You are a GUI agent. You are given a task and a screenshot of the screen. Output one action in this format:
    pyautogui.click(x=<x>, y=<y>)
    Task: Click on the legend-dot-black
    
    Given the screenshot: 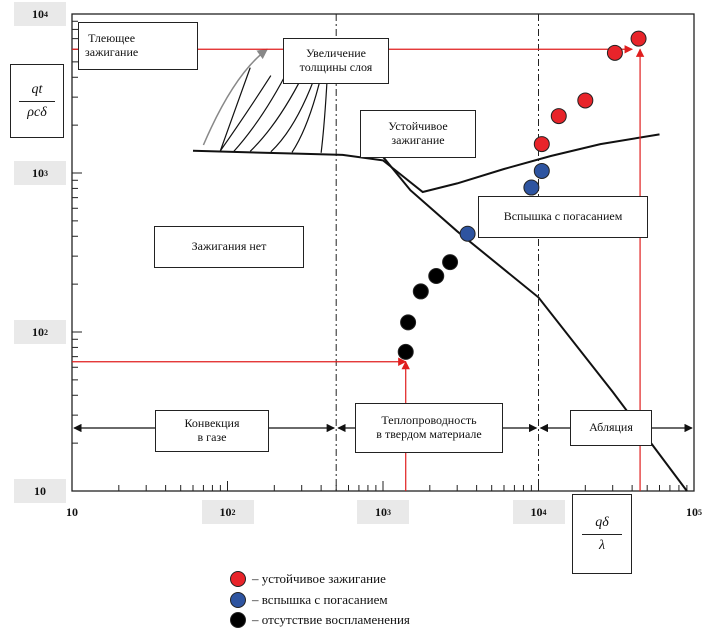 What is the action you would take?
    pyautogui.click(x=238, y=620)
    